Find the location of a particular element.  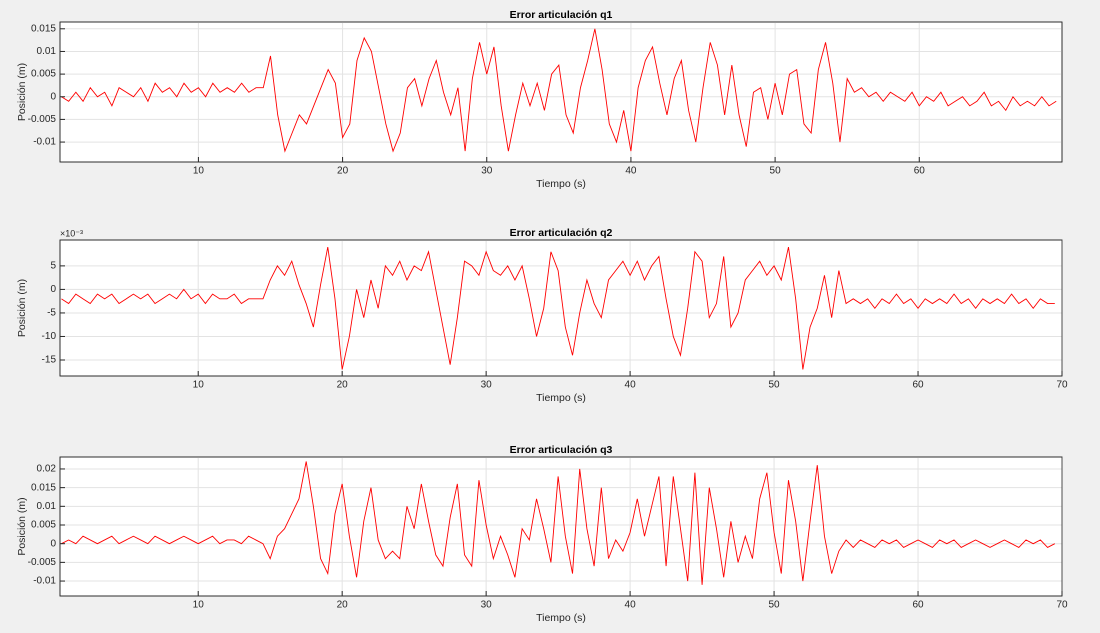

chart-title: Error articulación q2 is located at coordinates (561, 233).